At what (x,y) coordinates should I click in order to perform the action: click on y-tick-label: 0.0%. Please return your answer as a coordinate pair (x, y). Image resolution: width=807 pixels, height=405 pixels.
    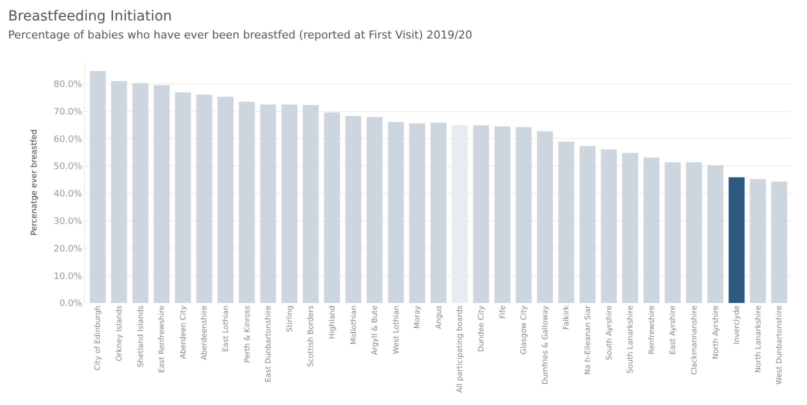
    Looking at the image, I should click on (71, 304).